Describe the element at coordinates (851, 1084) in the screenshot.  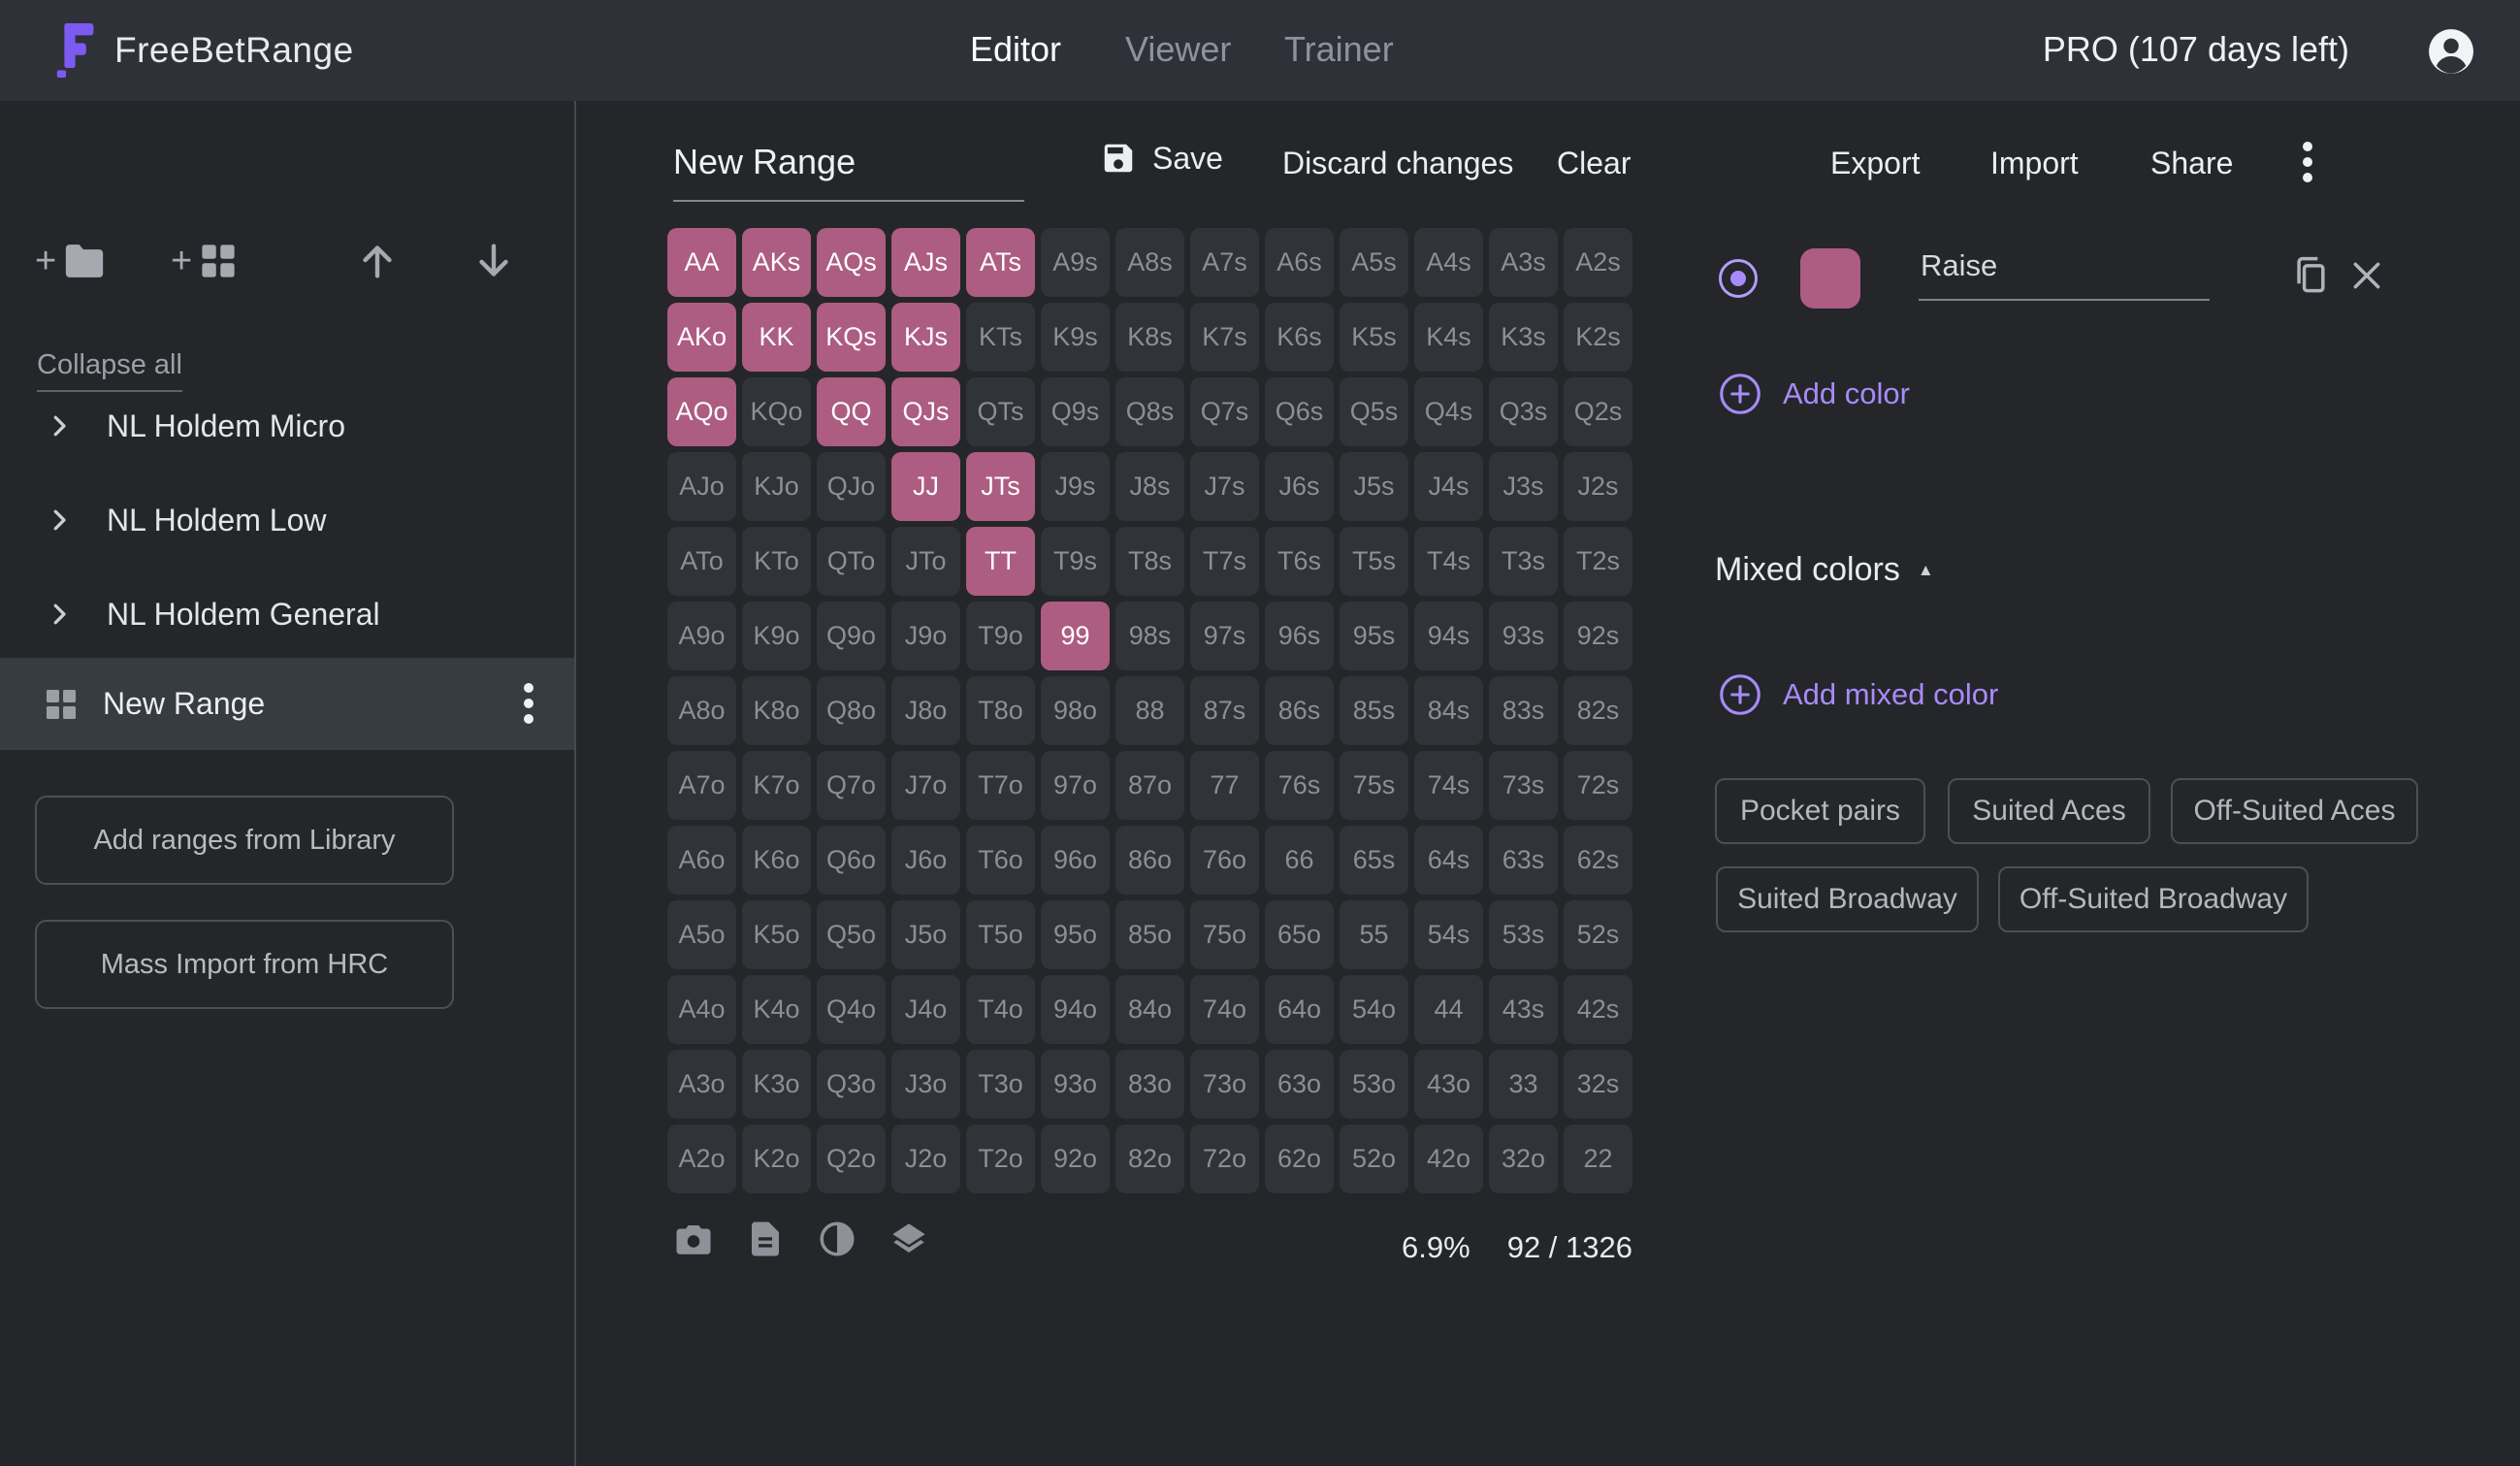
I see `hand-cell-Q3o: Q3o` at that location.